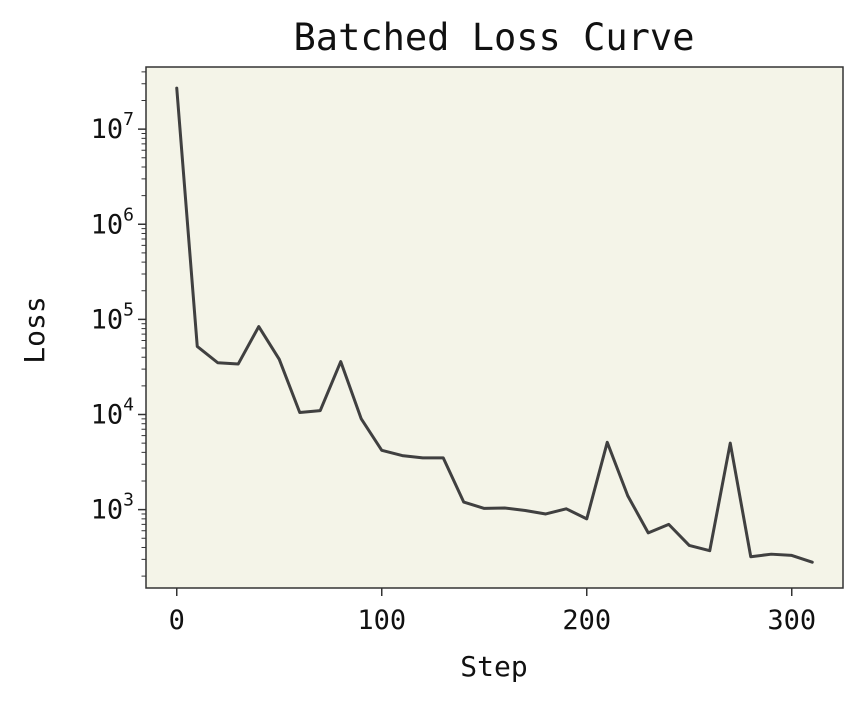  Describe the element at coordinates (177, 620) in the screenshot. I see `x-tick-label: 0` at that location.